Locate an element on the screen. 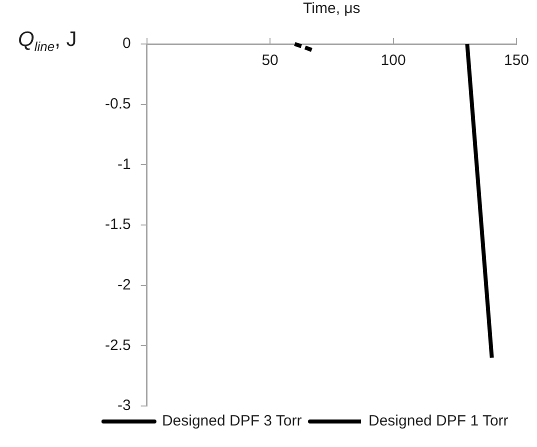  x-tick-label: 50 is located at coordinates (270, 61).